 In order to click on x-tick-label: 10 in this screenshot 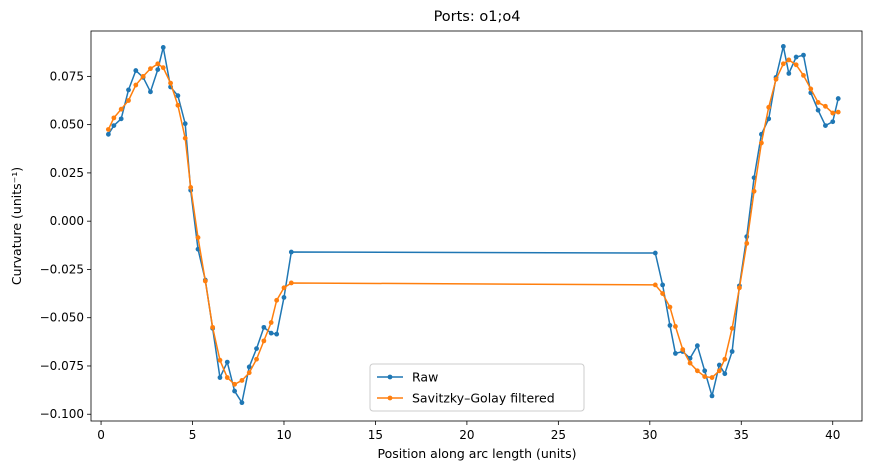, I will do `click(283, 435)`.